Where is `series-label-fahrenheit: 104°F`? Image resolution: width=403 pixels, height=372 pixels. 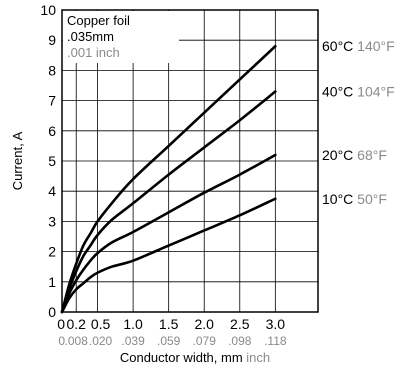 series-label-fahrenheit: 104°F is located at coordinates (376, 92).